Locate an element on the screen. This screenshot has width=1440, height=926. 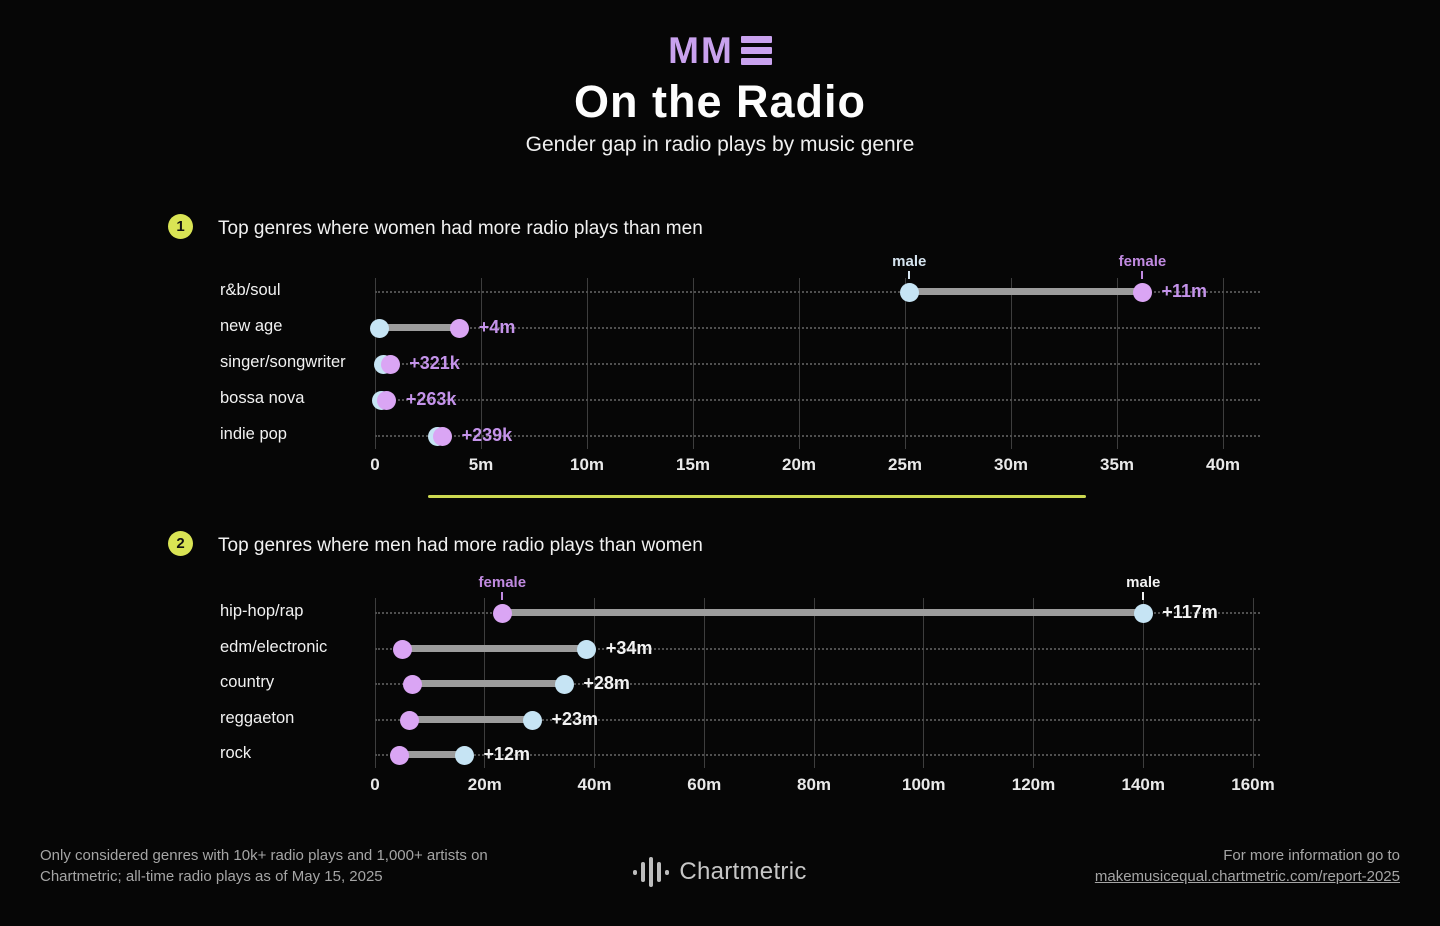
gap-label: +321k is located at coordinates (434, 363).